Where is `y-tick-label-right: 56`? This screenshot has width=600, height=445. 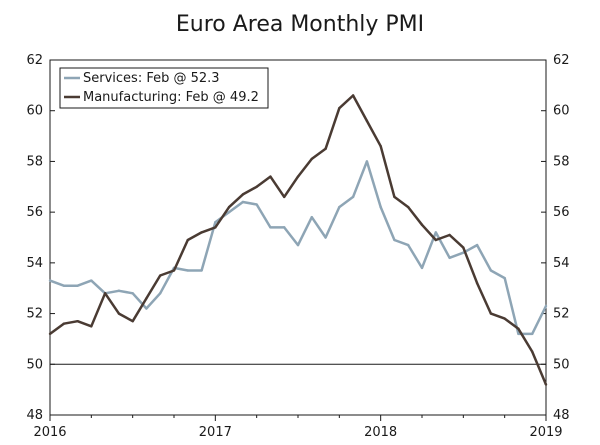
y-tick-label-right: 56 is located at coordinates (561, 212).